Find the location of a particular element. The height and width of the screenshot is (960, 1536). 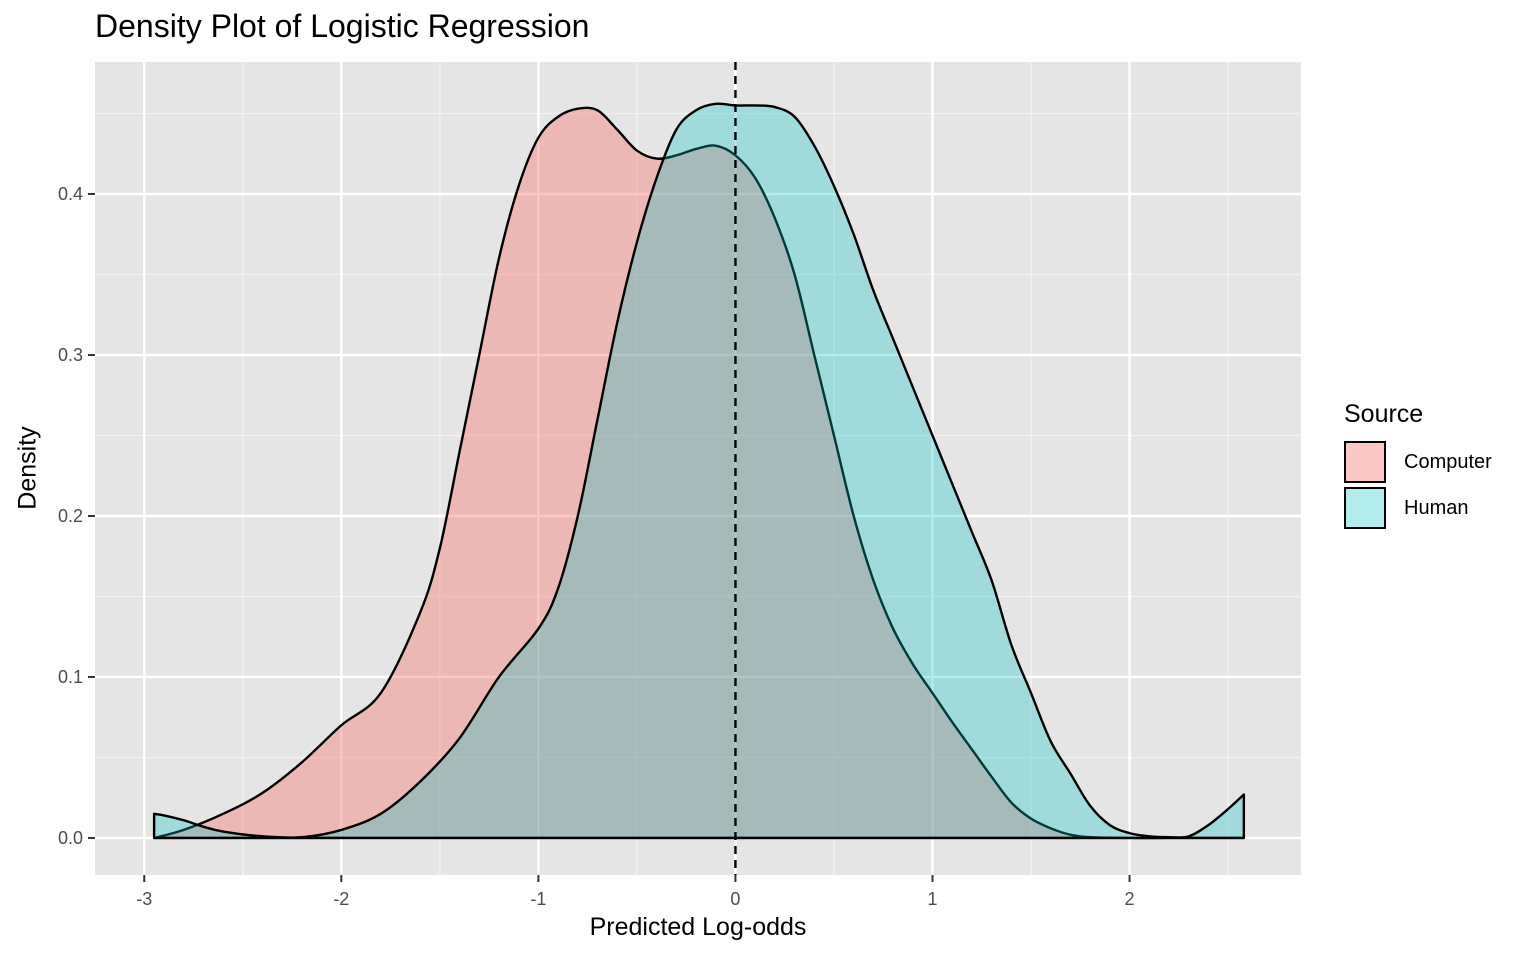

y-axis-title: Density is located at coordinates (27, 468).